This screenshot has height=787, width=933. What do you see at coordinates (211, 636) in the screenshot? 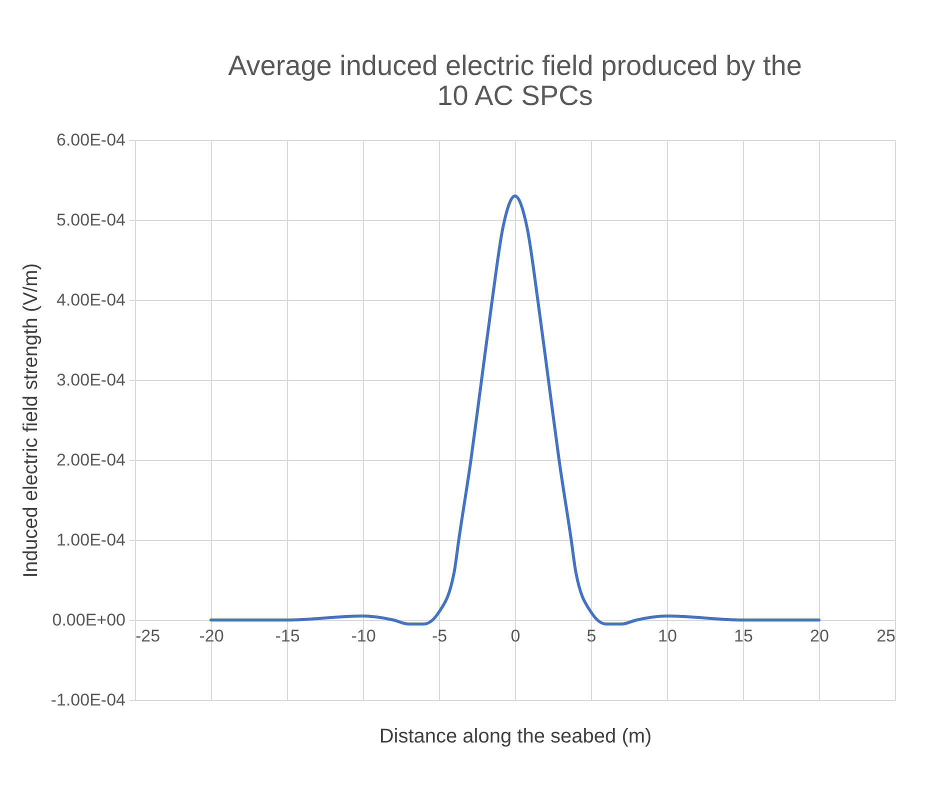
I see `x-tick-label: -20` at bounding box center [211, 636].